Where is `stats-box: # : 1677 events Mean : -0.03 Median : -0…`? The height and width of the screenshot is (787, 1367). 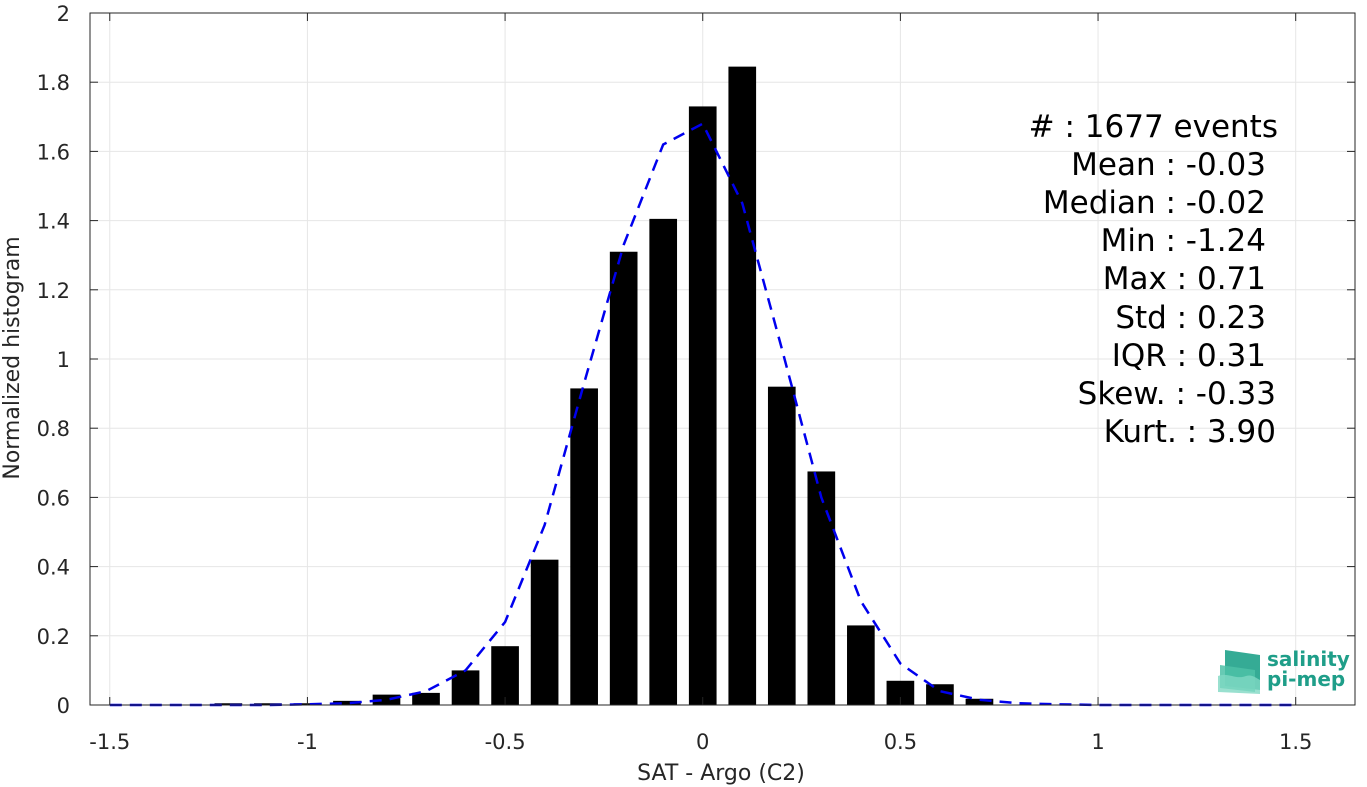 stats-box: # : 1677 events Mean : -0.03 Median : -0… is located at coordinates (1153, 279).